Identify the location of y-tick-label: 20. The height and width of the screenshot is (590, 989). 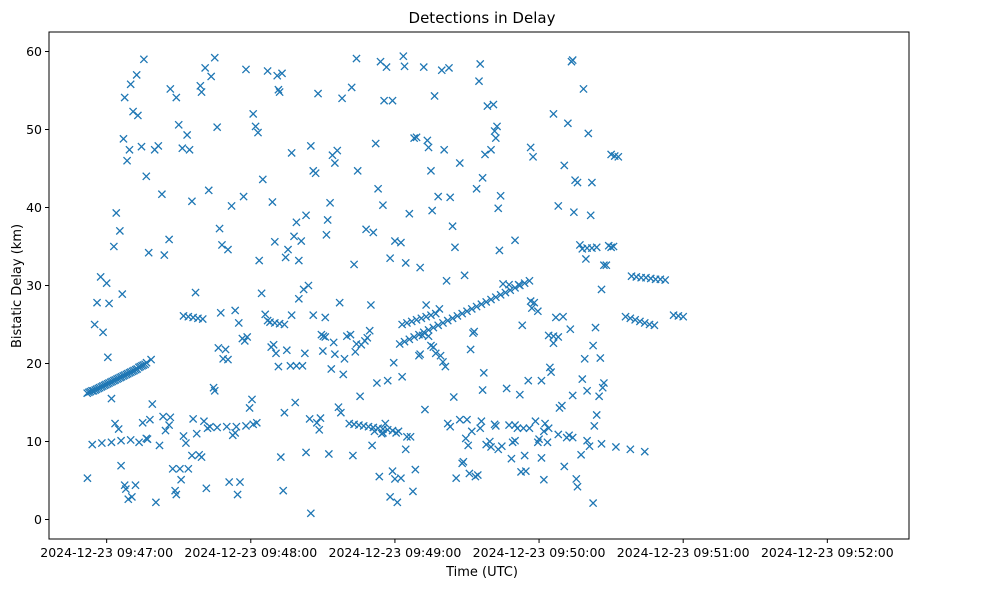
(34, 363).